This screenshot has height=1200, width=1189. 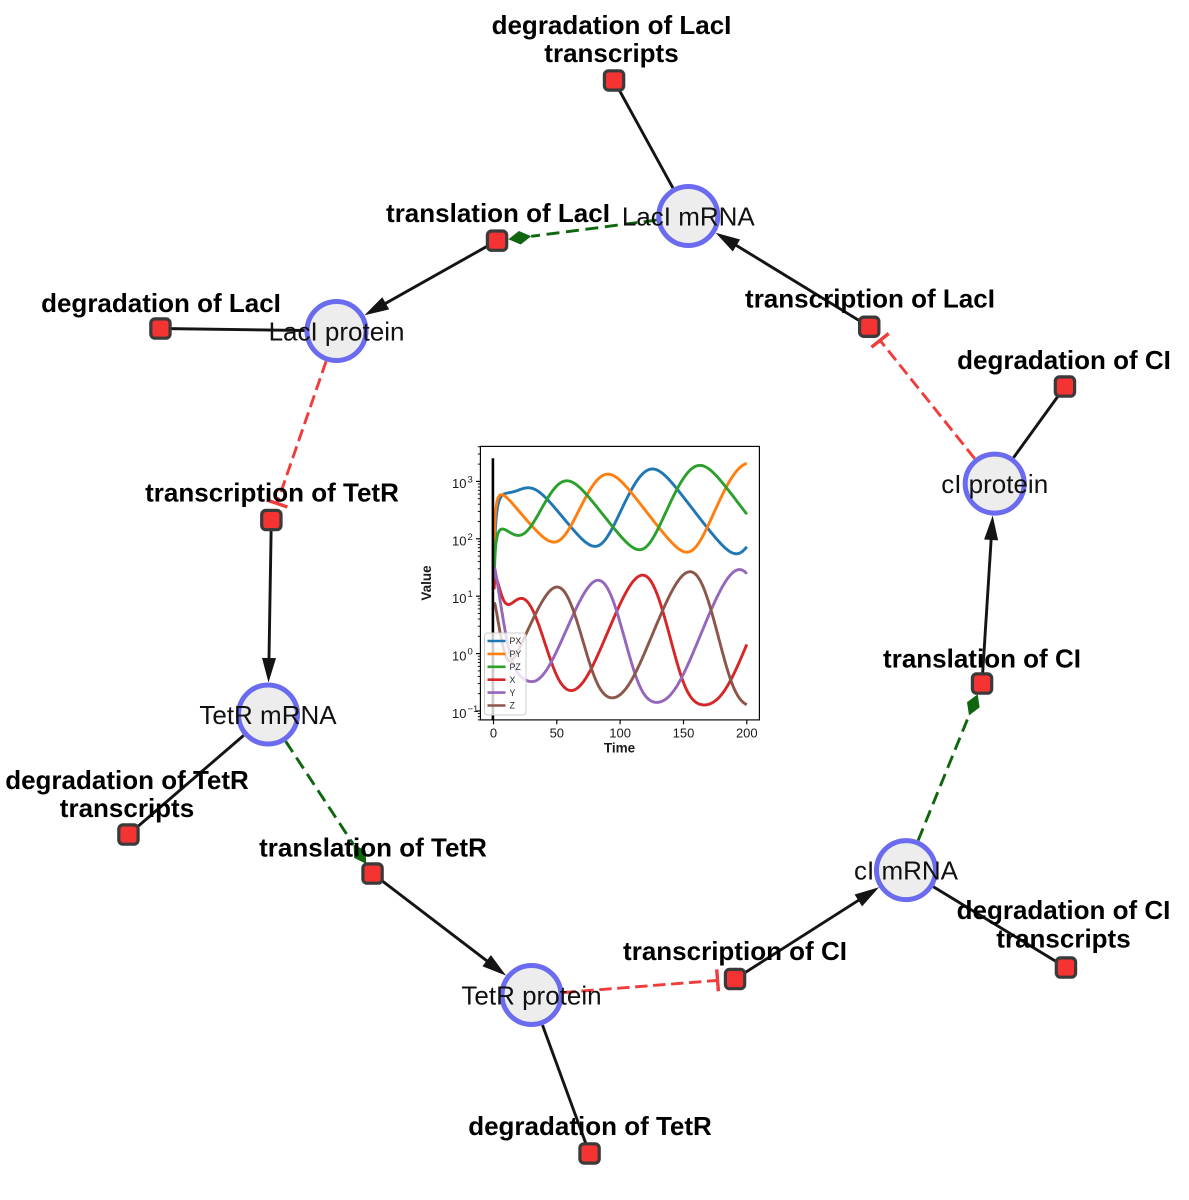 I want to click on svg-text: LacI mRNA, so click(x=689, y=217).